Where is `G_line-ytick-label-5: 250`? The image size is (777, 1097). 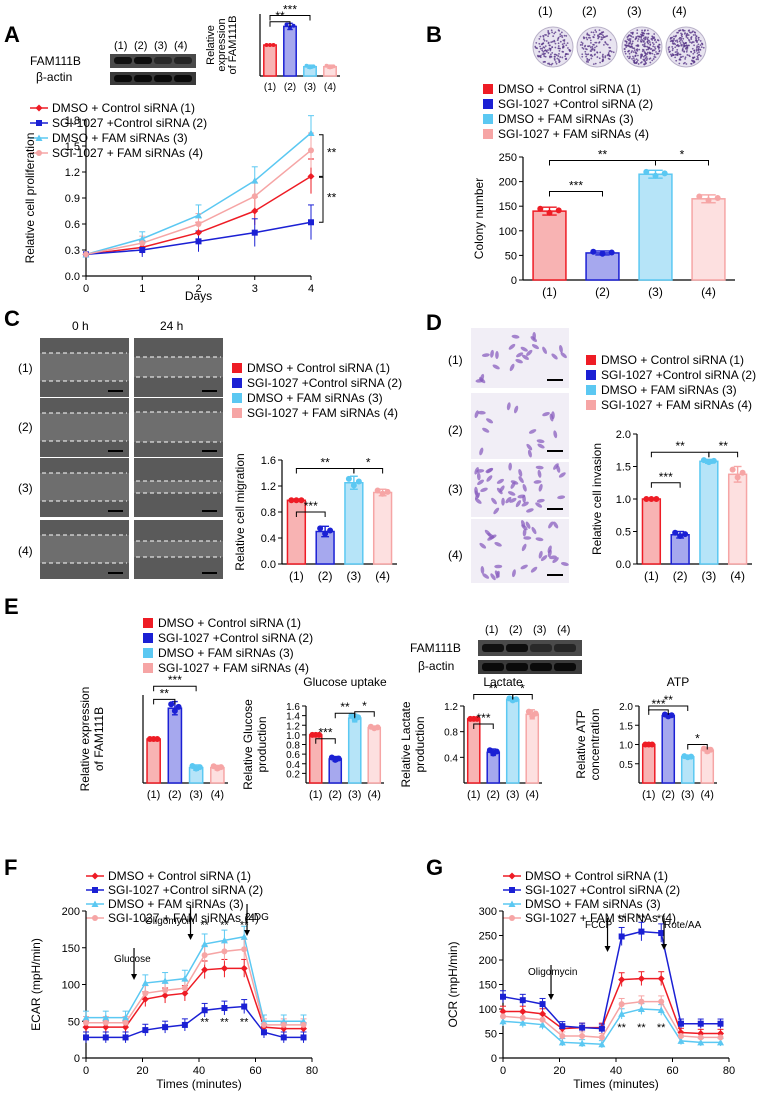 G_line-ytick-label-5: 250 is located at coordinates (488, 937).